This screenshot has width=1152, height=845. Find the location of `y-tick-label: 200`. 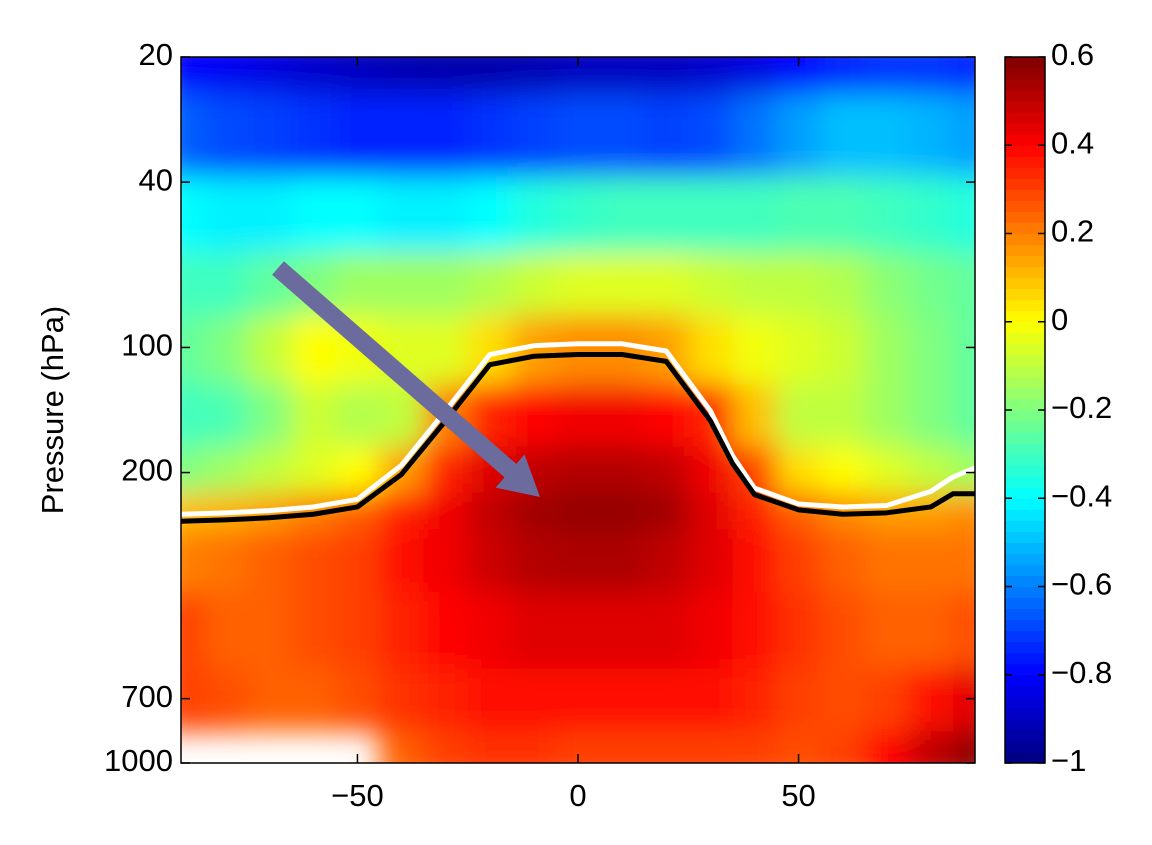

y-tick-label: 200 is located at coordinates (147, 470).